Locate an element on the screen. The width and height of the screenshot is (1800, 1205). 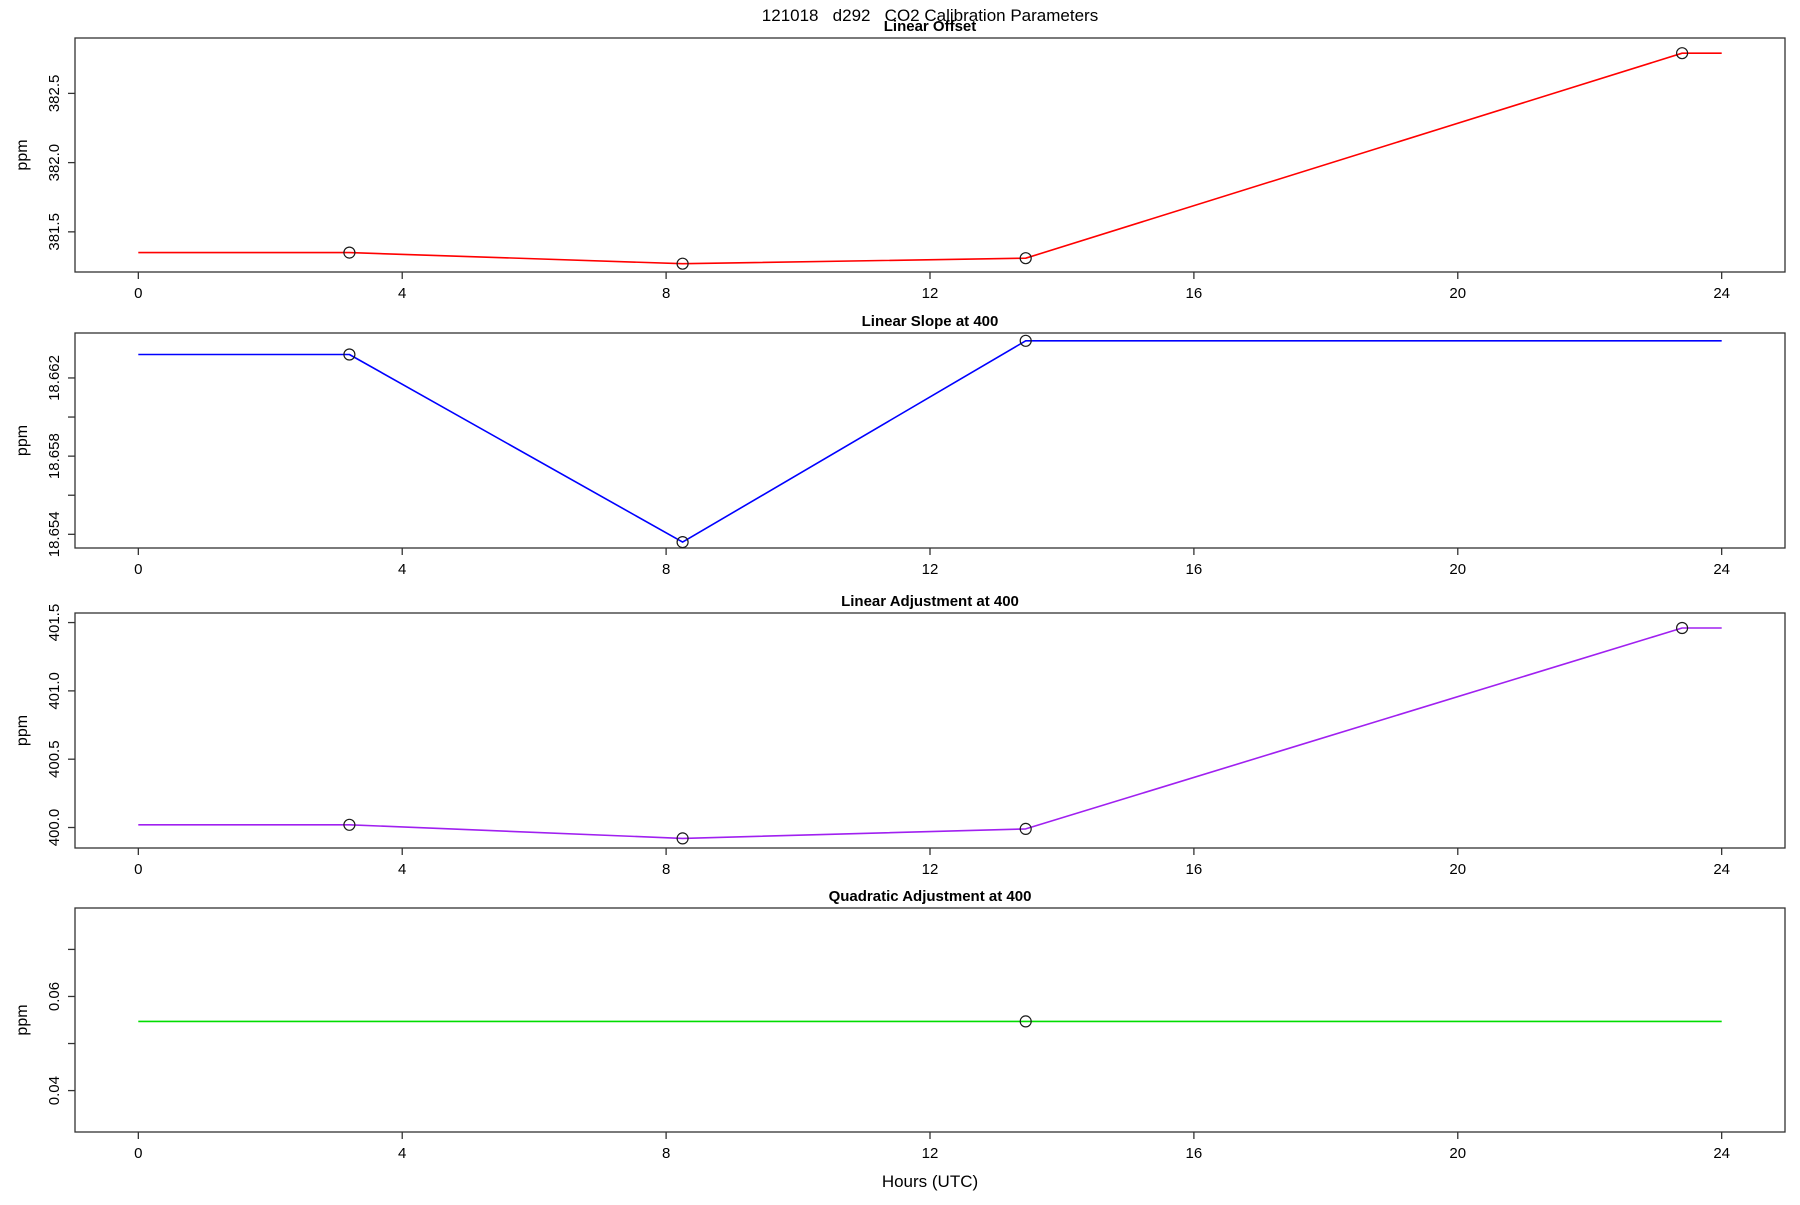
series-line is located at coordinates (930, 441).